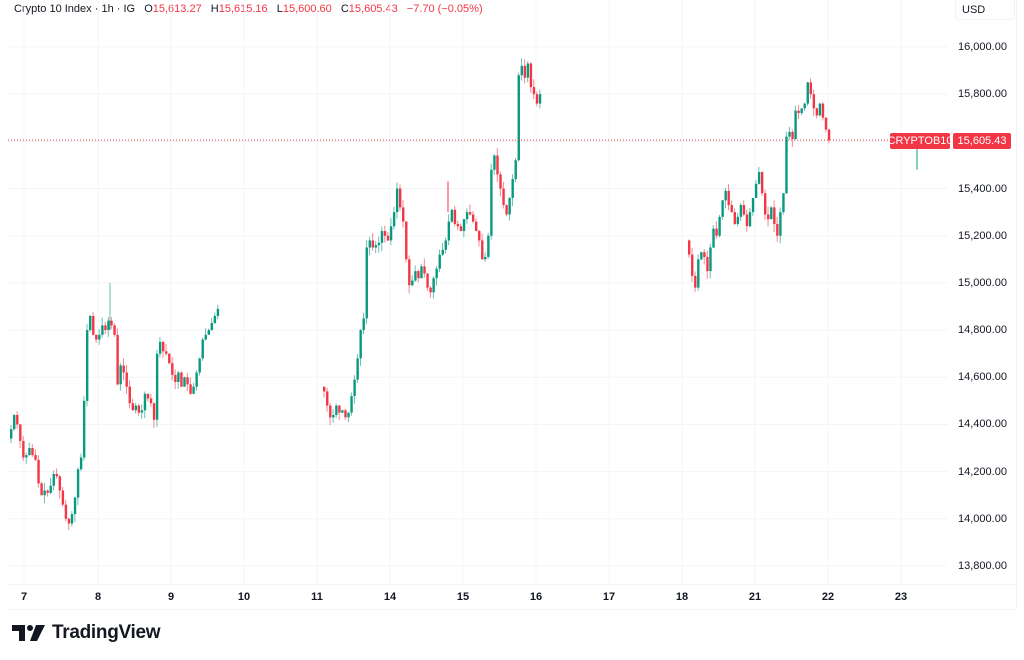 This screenshot has height=660, width=1024. What do you see at coordinates (982, 377) in the screenshot?
I see `price-tick: 14,600.00` at bounding box center [982, 377].